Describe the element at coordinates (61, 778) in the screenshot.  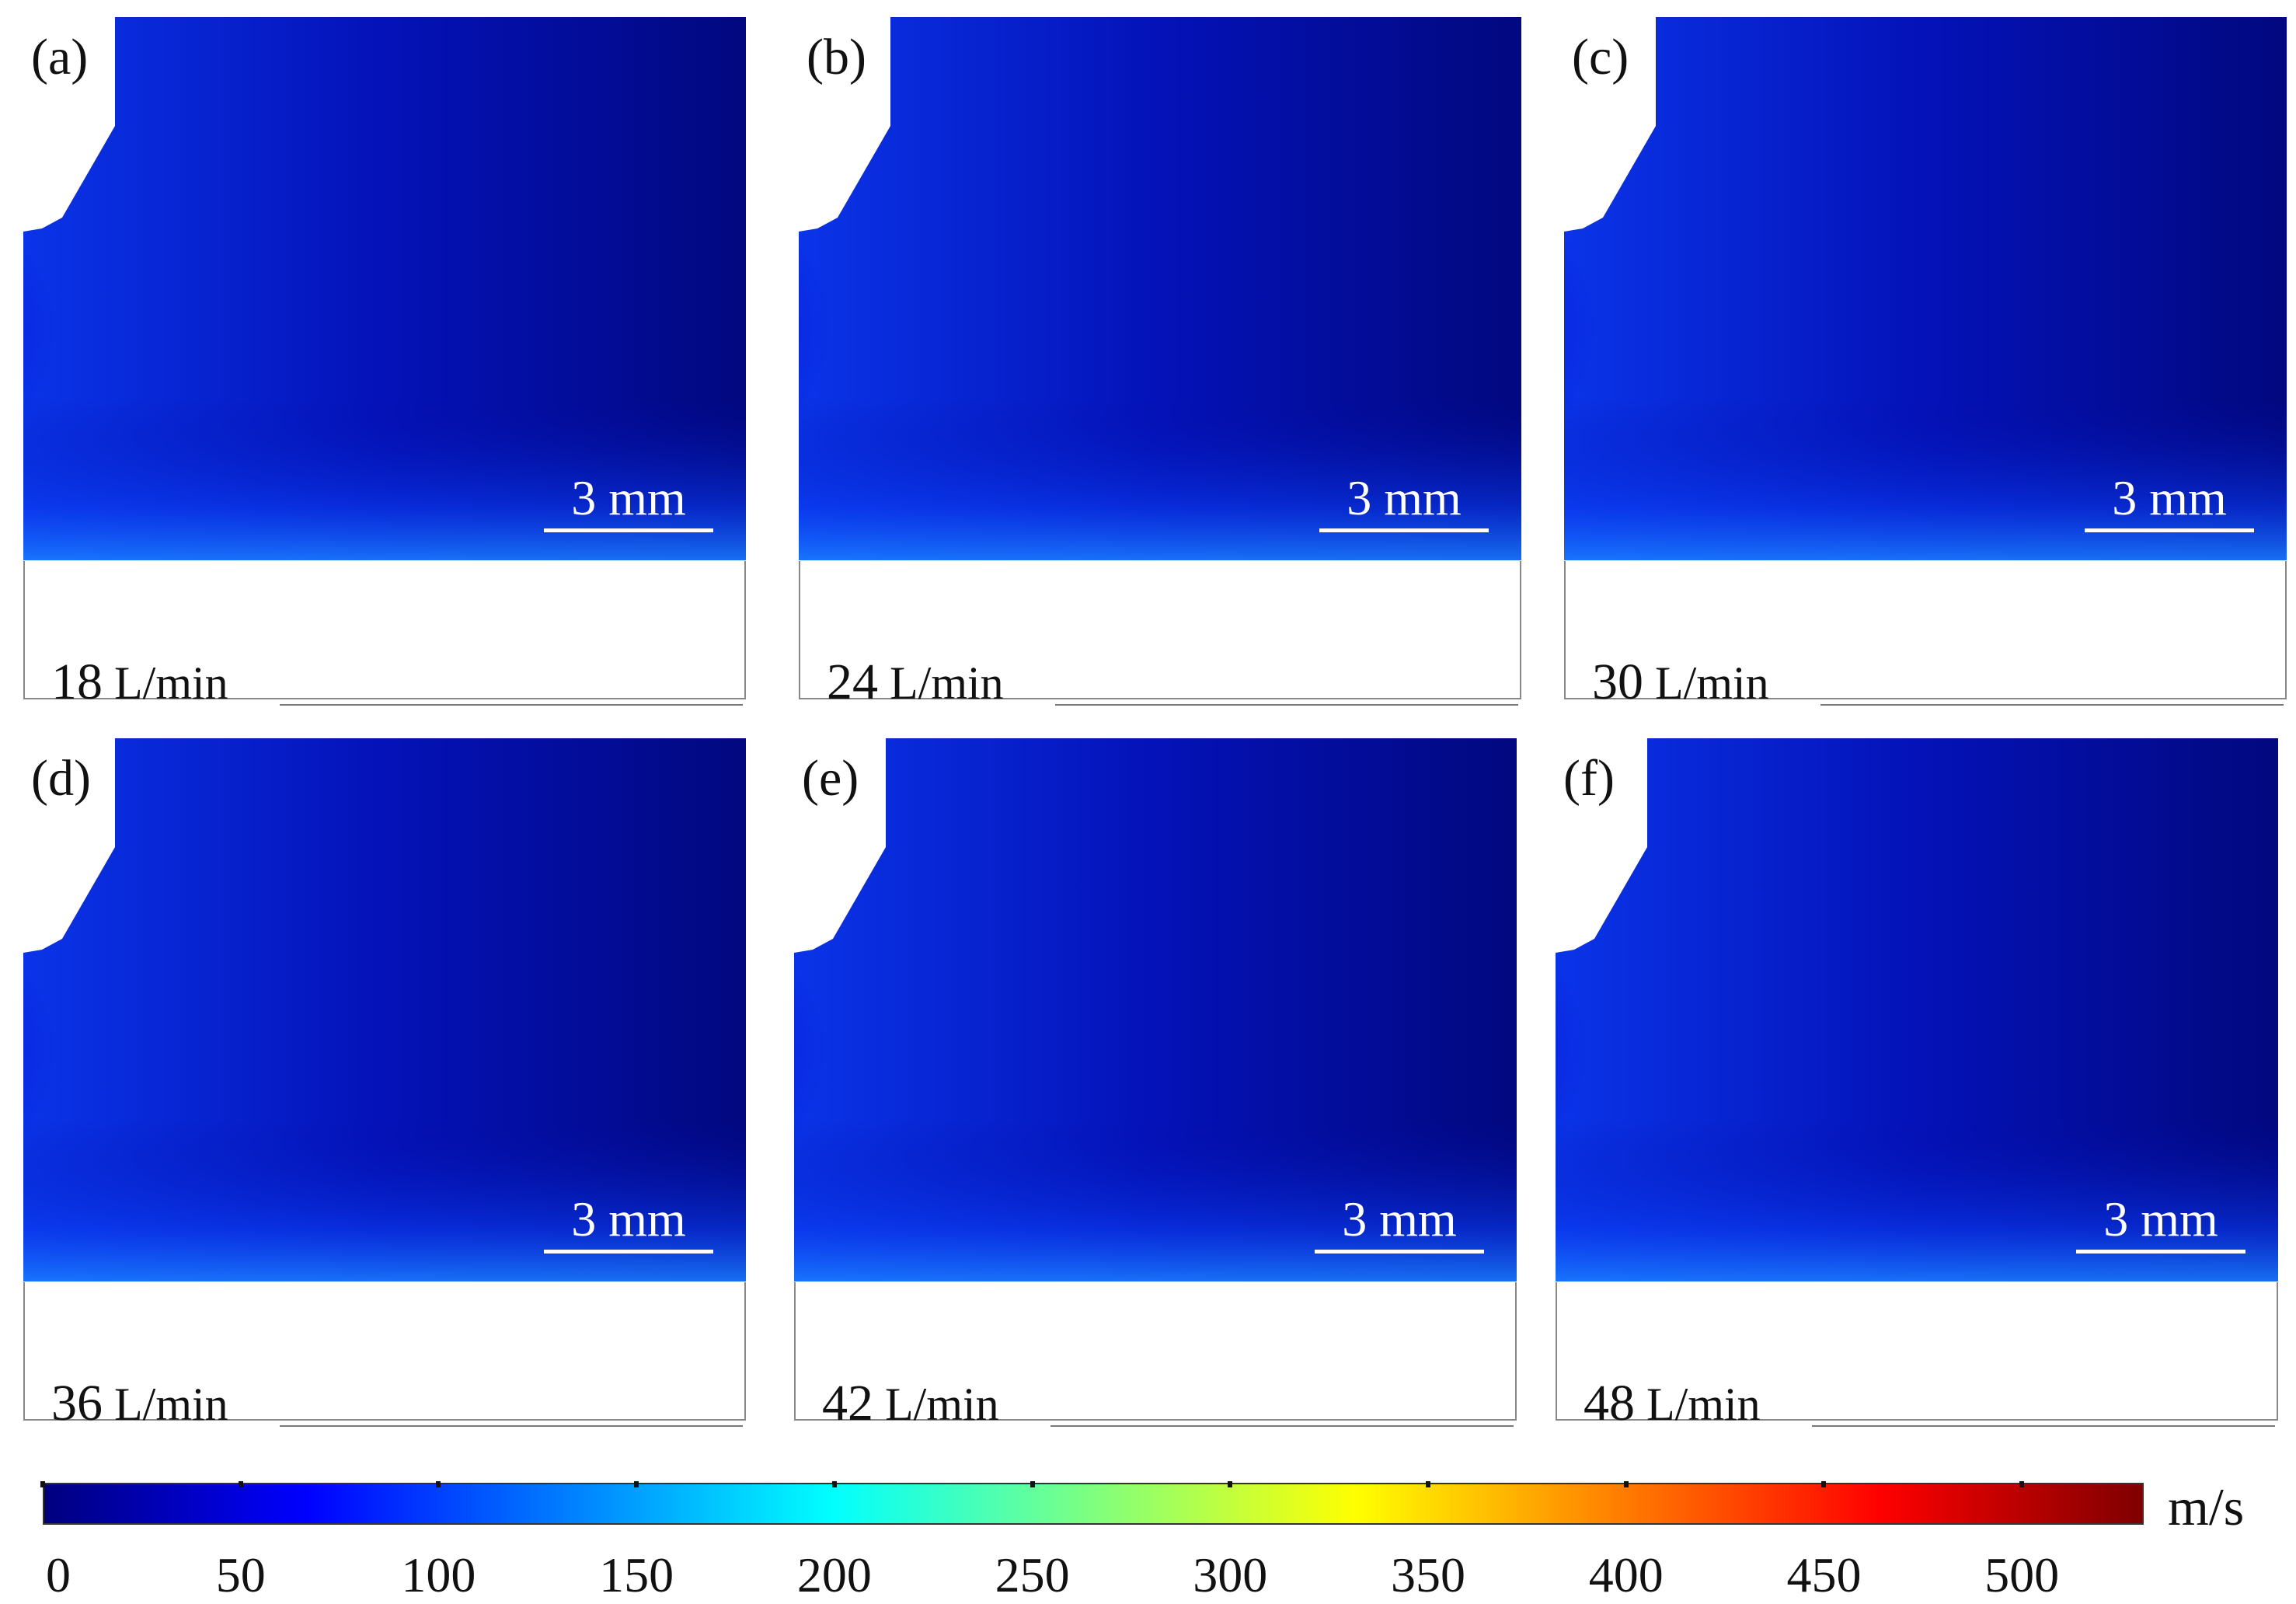
I see `panel-tag: (d)` at that location.